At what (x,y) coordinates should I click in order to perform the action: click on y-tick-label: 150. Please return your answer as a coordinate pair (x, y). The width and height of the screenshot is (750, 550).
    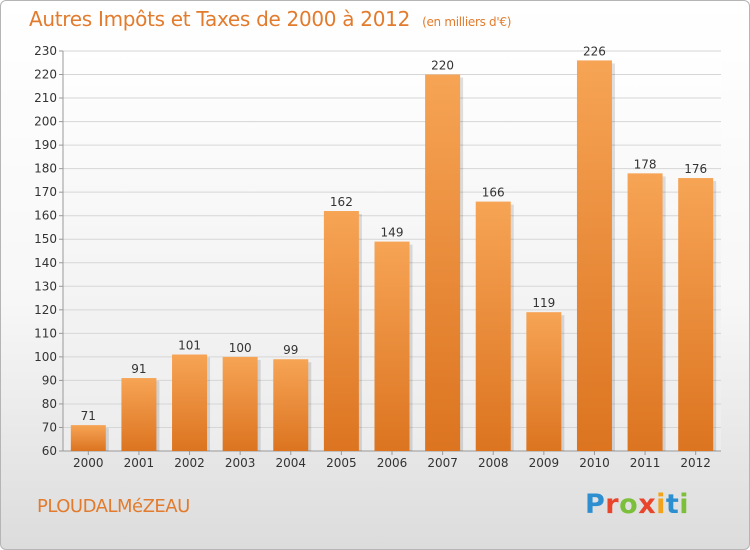
    Looking at the image, I should click on (45, 239).